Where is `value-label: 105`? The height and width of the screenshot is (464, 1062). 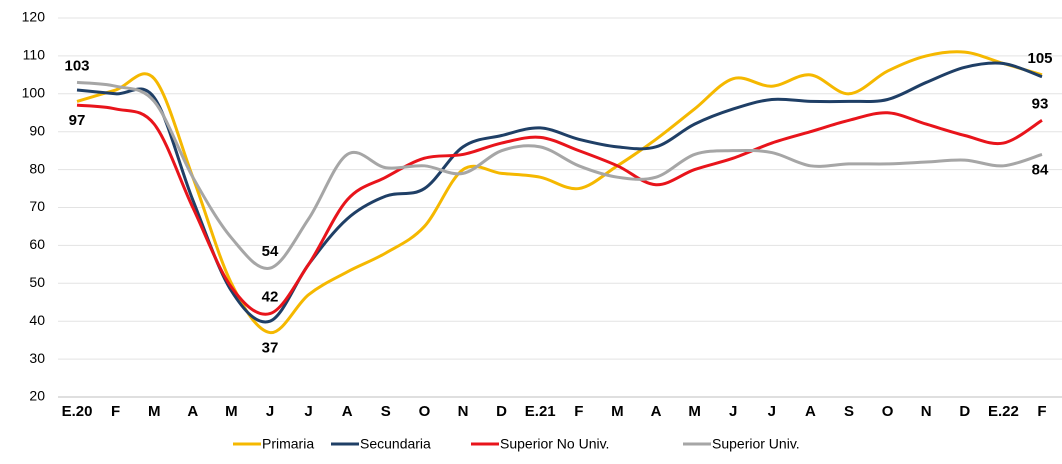 value-label: 105 is located at coordinates (1039, 58).